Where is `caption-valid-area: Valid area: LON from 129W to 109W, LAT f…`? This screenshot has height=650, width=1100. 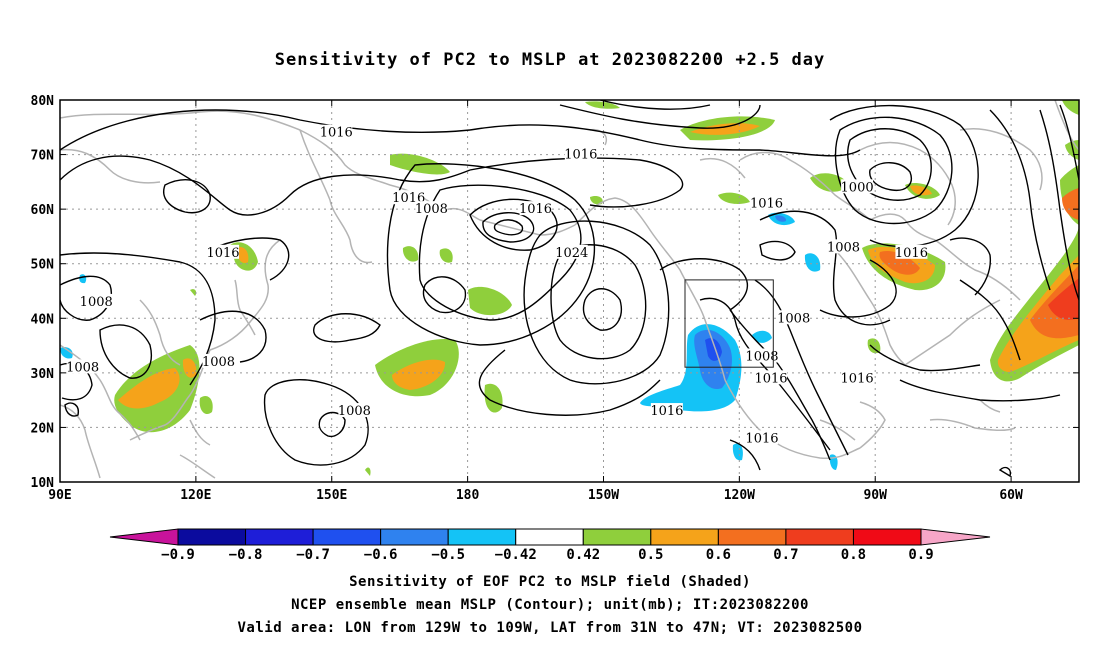 caption-valid-area: Valid area: LON from 129W to 109W, LAT f… is located at coordinates (550, 628).